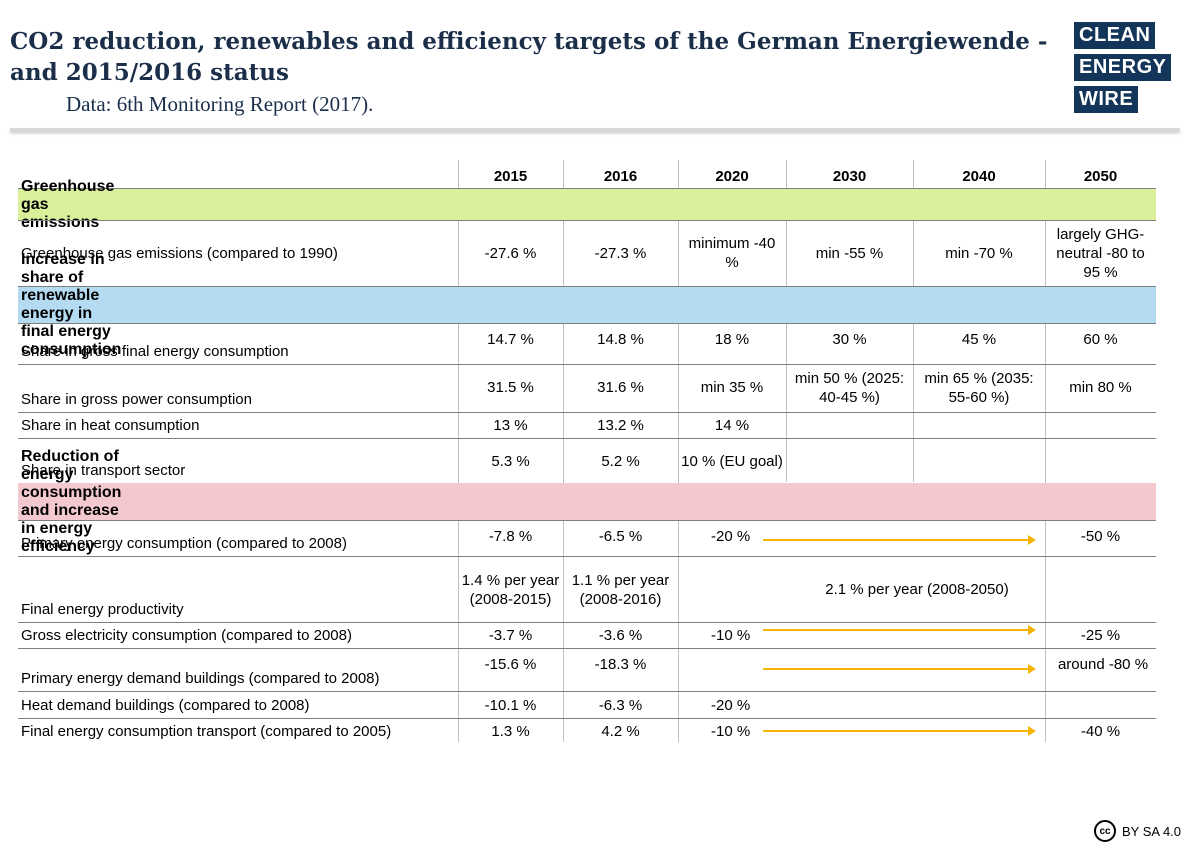  What do you see at coordinates (620, 635) in the screenshot?
I see `cell-value: -3.6 %` at bounding box center [620, 635].